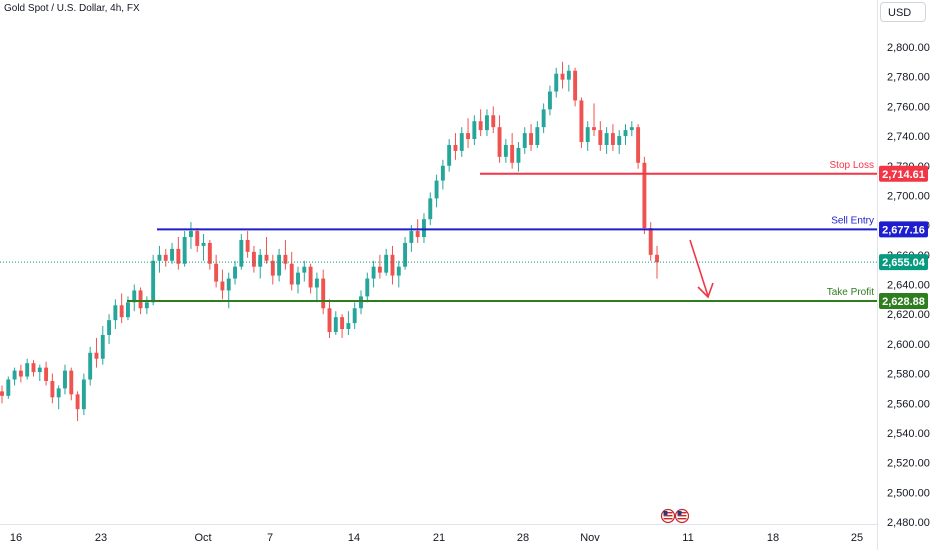  I want to click on sell-entry-label: Sell Entry, so click(852, 220).